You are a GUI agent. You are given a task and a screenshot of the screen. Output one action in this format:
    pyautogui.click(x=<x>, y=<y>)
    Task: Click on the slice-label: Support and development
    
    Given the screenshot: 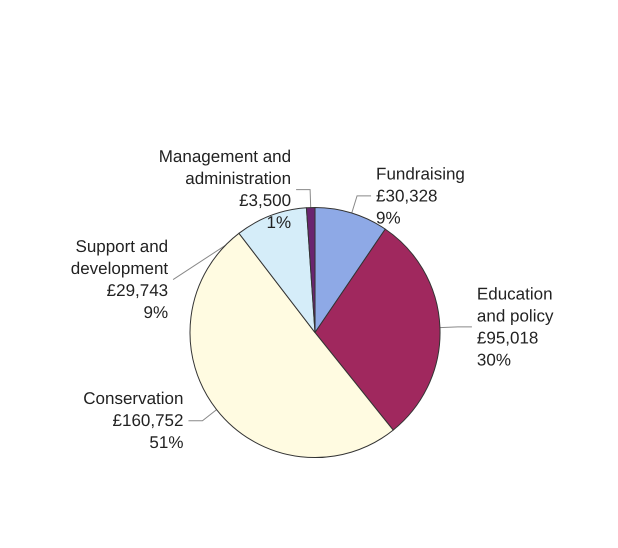 What is the action you would take?
    pyautogui.click(x=119, y=257)
    